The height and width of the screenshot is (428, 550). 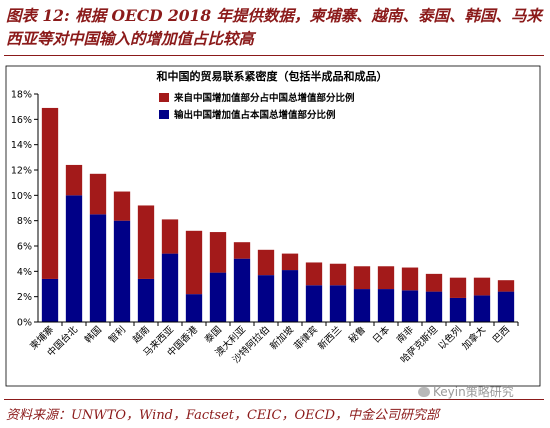 I want to click on legend-label-bottom: 输出中国增加值占本国总增值部分比例, so click(x=255, y=115).